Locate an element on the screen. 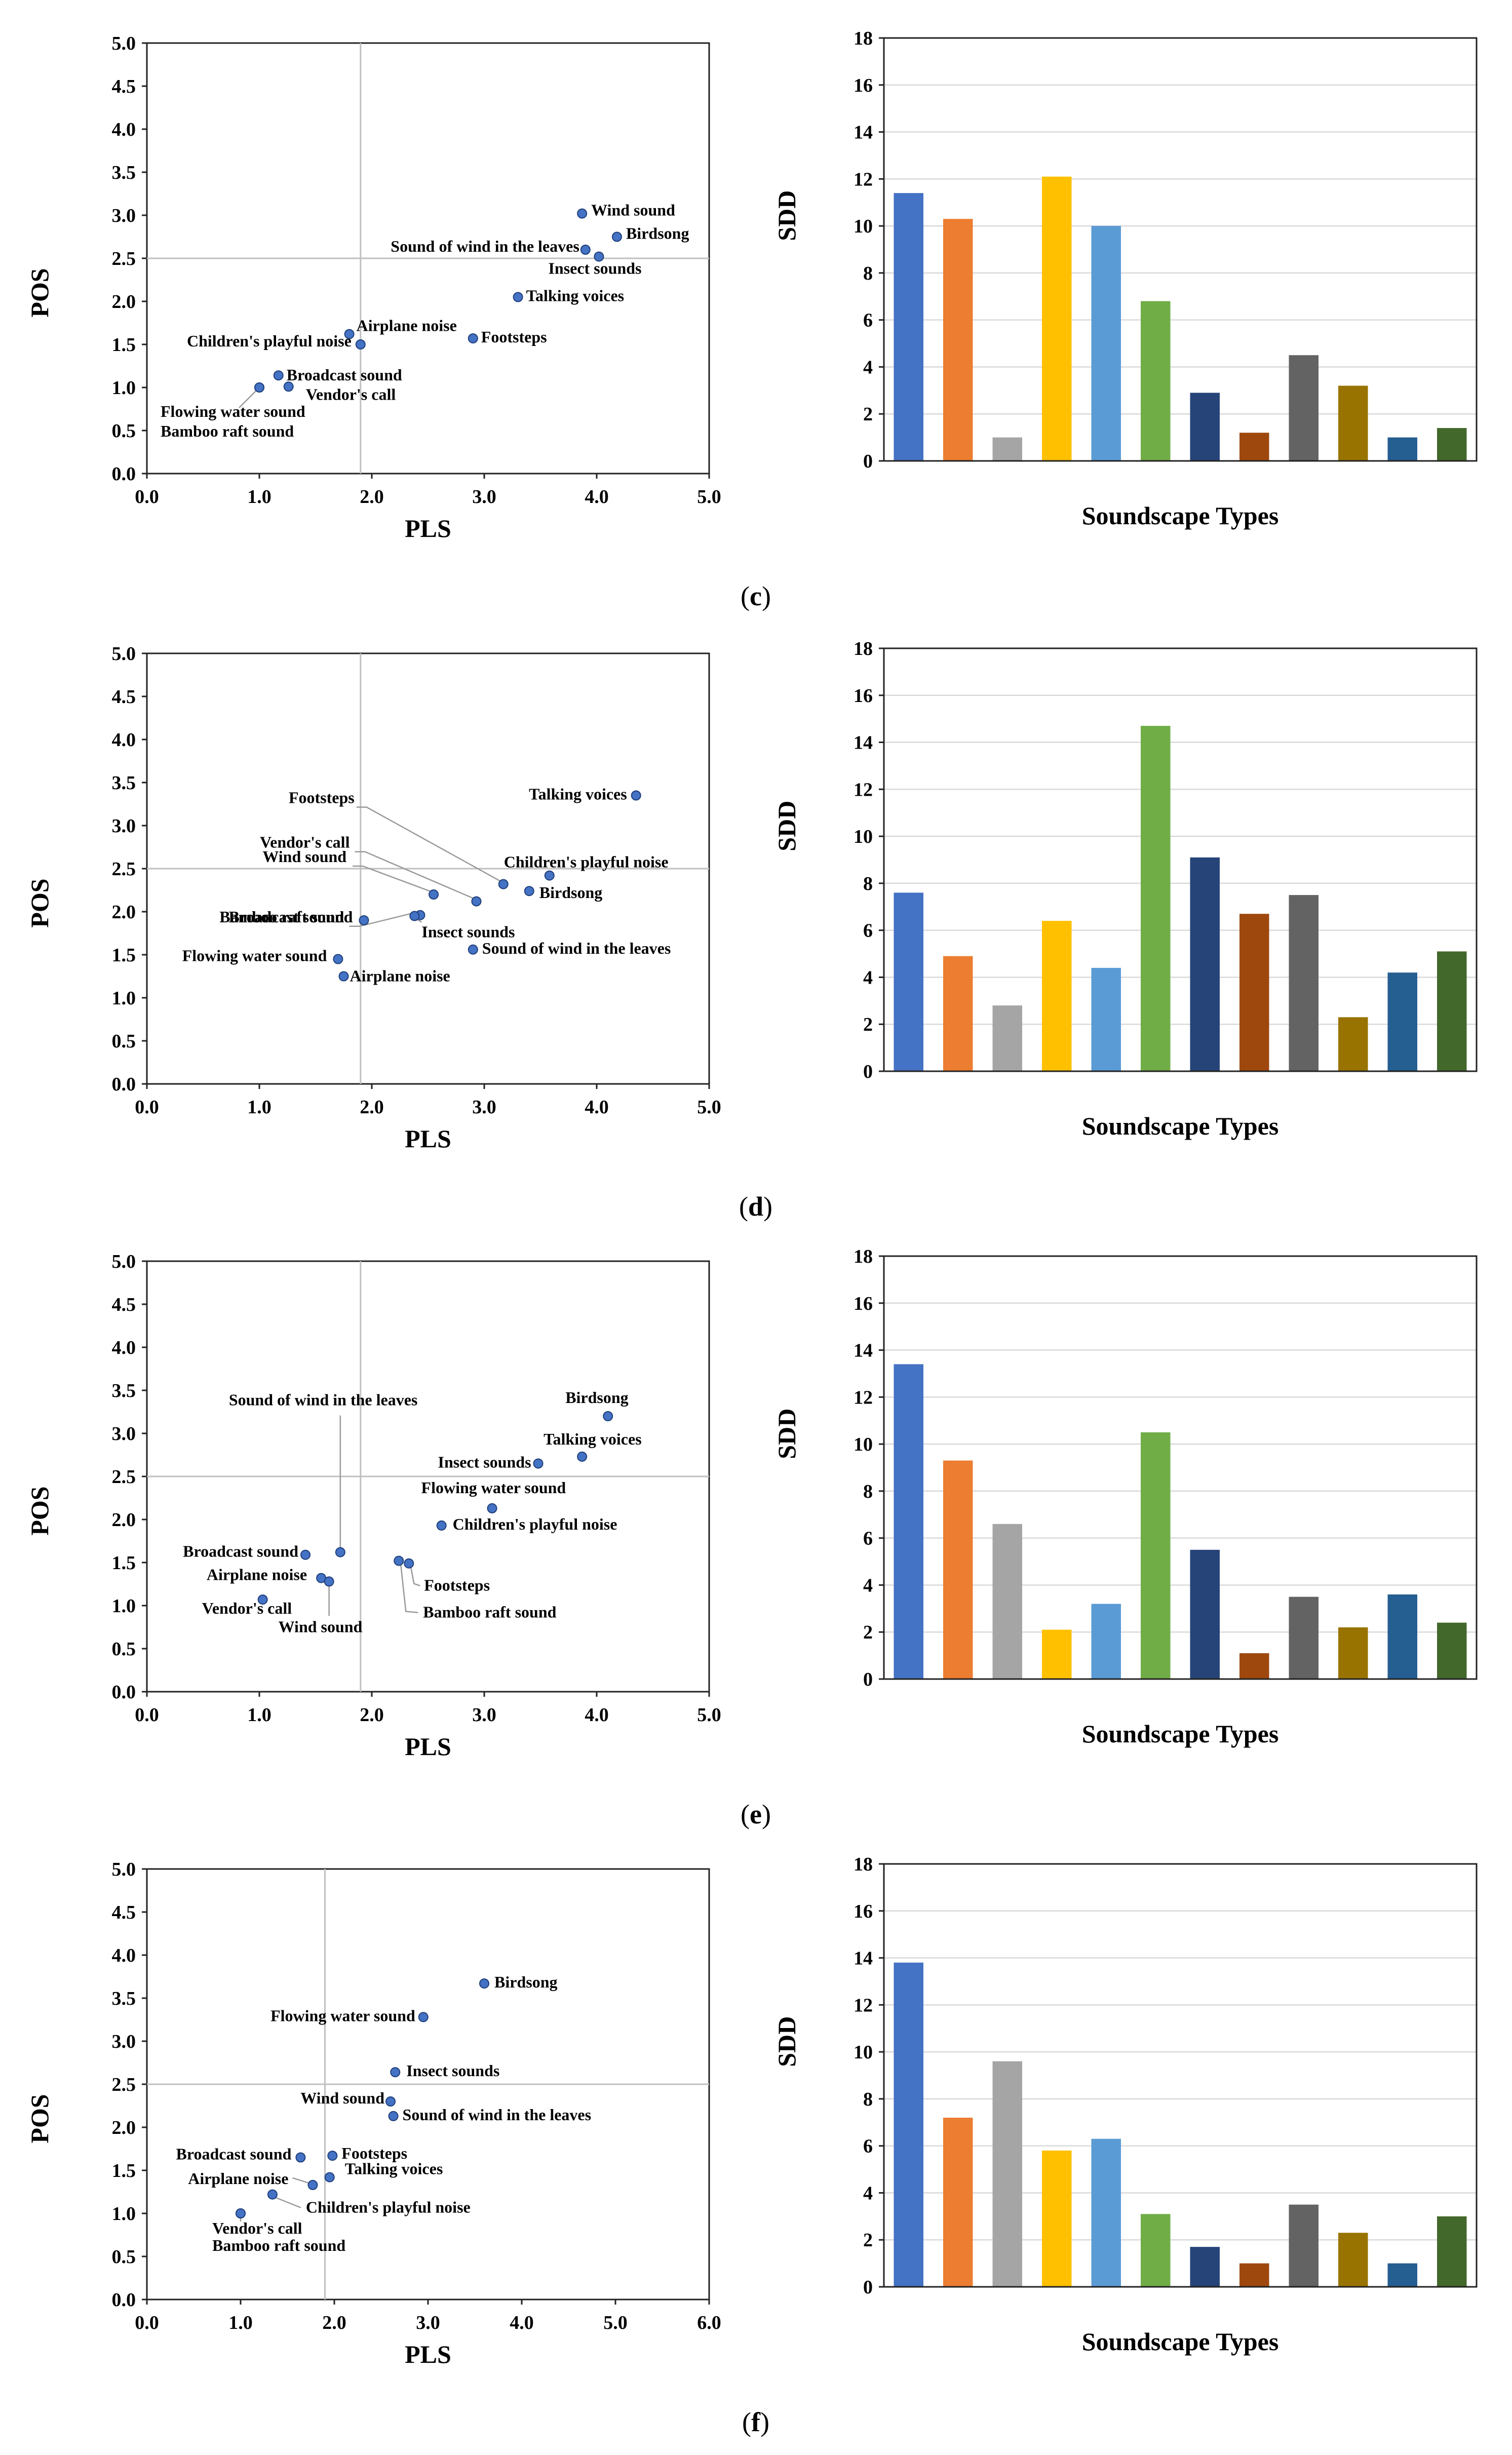 The image size is (1512, 2455). bar-chart-e: 0 2 4 6 8 10 12 14 16 18 Soundscape Types SDD is located at coordinates (1125, 1497).